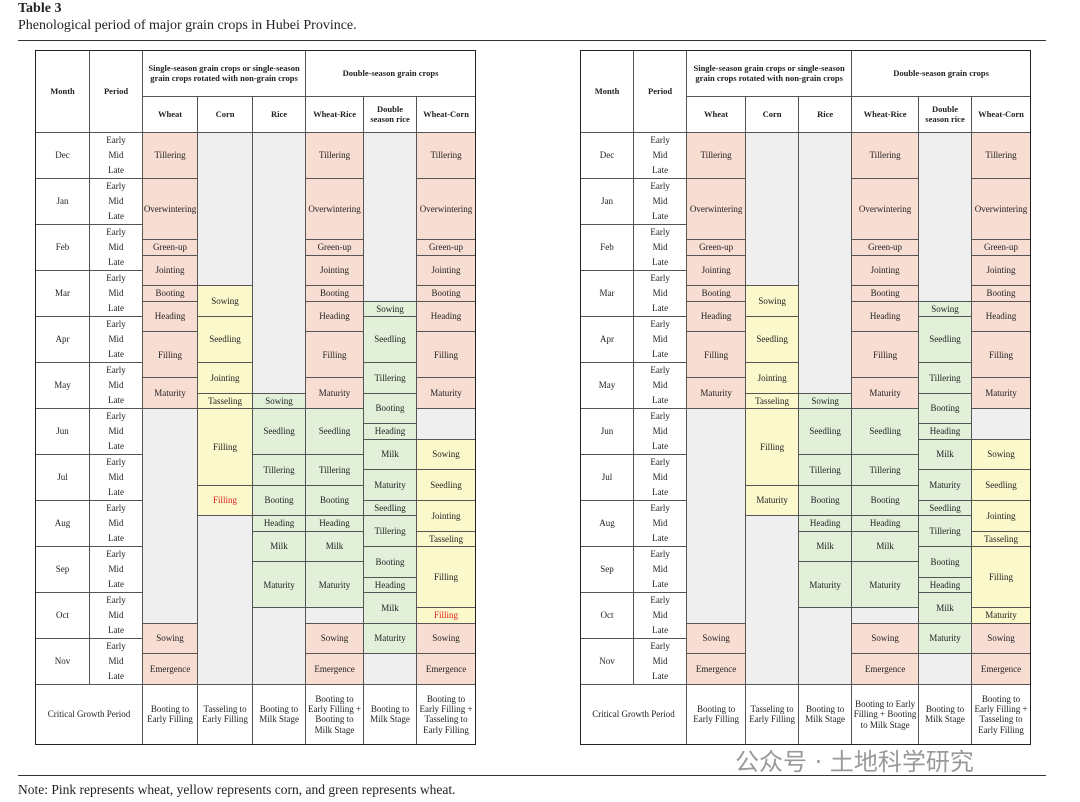  I want to click on crop-header: Double season rice, so click(945, 114).